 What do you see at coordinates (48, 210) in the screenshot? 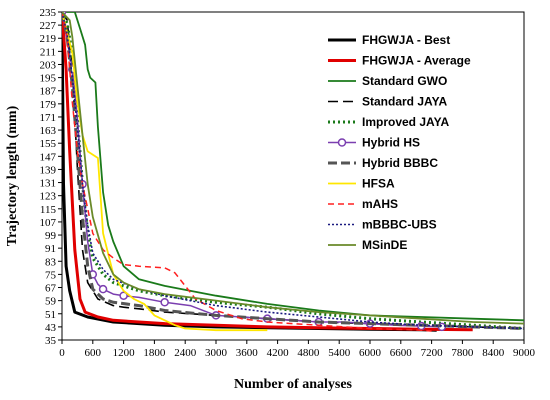
I see `y-tick-label: 115` at bounding box center [48, 210].